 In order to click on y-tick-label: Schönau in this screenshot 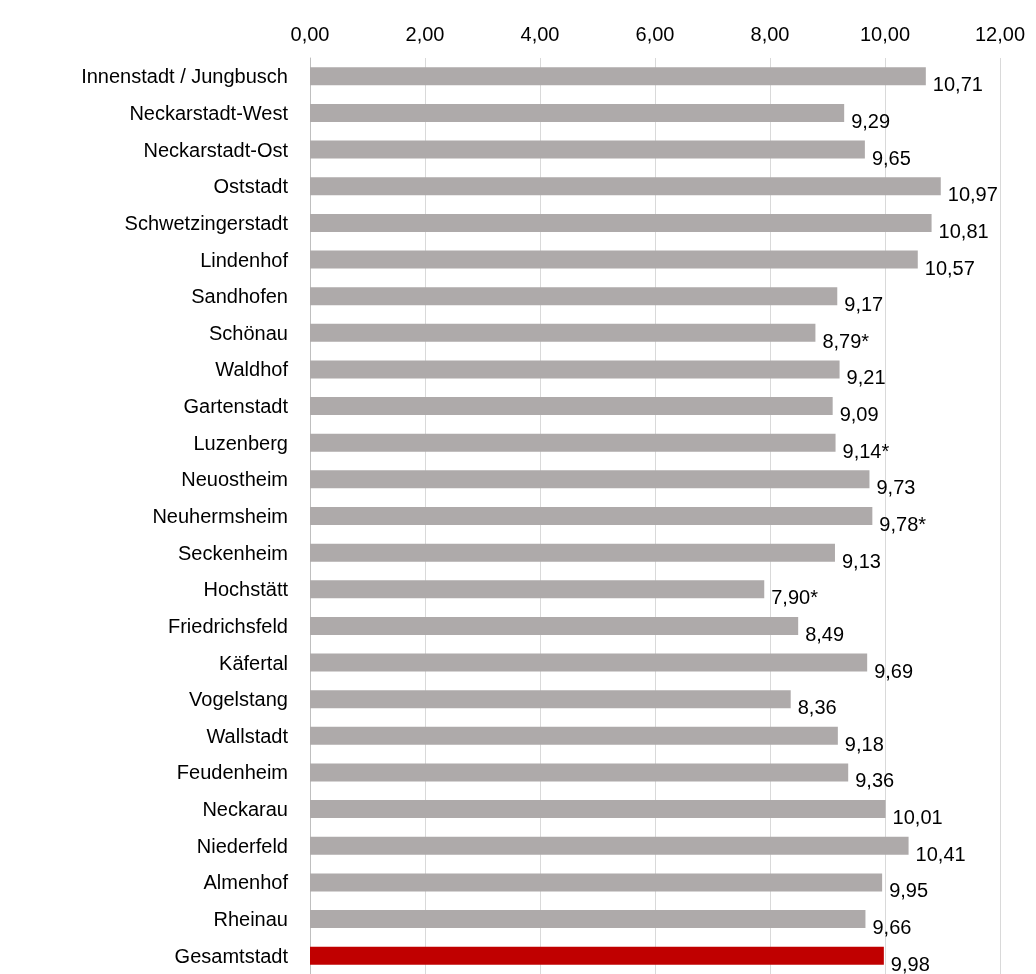, I will do `click(248, 332)`.